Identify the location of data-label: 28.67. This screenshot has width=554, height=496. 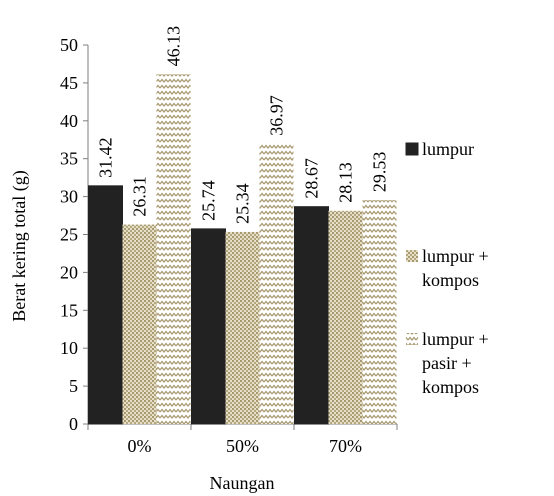
(312, 178).